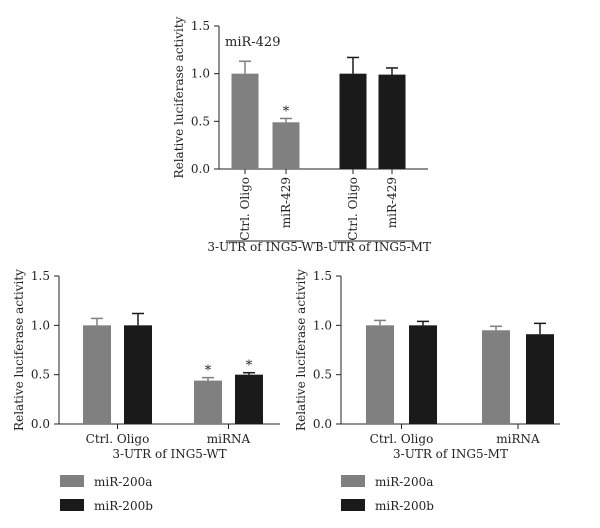  Describe the element at coordinates (19, 350) in the screenshot. I see `panel-b-y-axis-label: Relative luciferase activity` at that location.